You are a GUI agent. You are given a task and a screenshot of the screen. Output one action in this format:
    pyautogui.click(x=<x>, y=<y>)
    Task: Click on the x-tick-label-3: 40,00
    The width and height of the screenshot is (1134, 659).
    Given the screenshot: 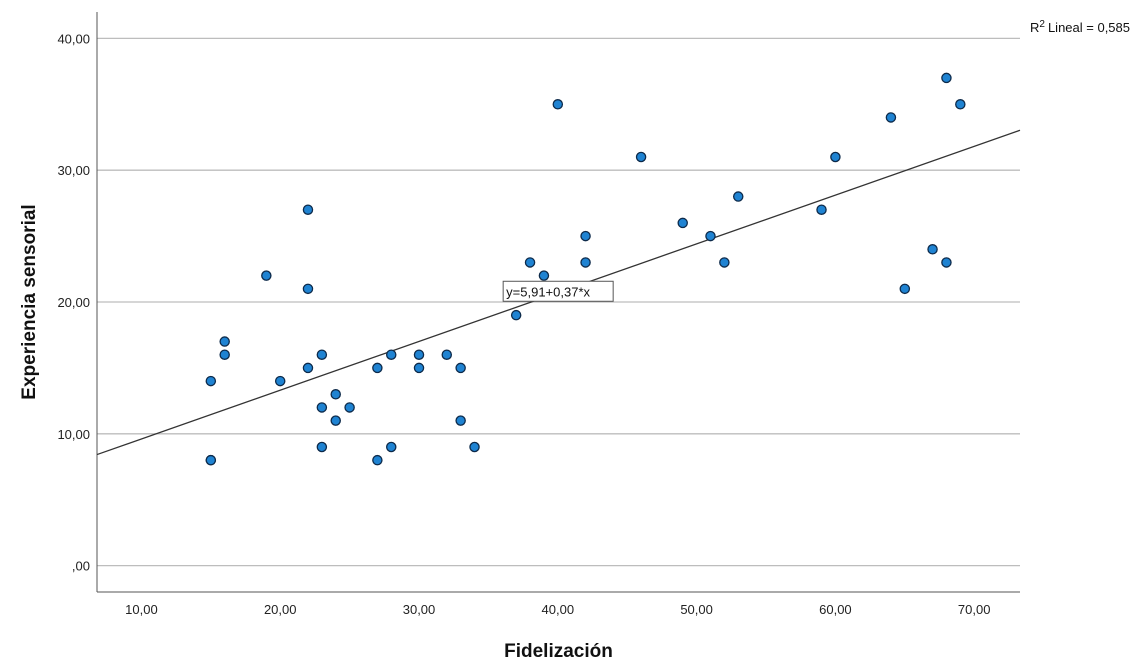 What is the action you would take?
    pyautogui.click(x=558, y=609)
    